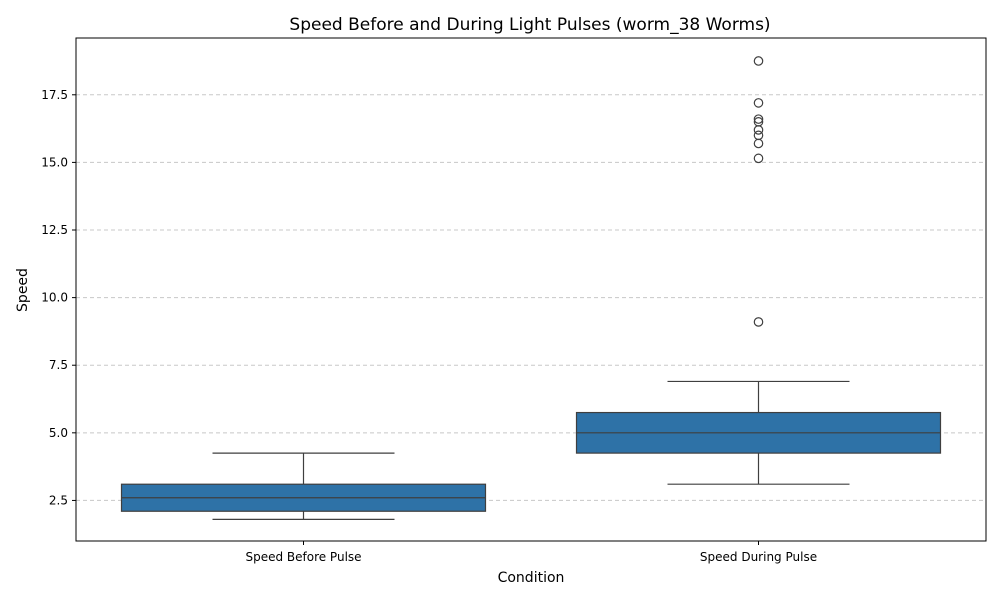  I want to click on y-axis-title: Speed, so click(23, 290).